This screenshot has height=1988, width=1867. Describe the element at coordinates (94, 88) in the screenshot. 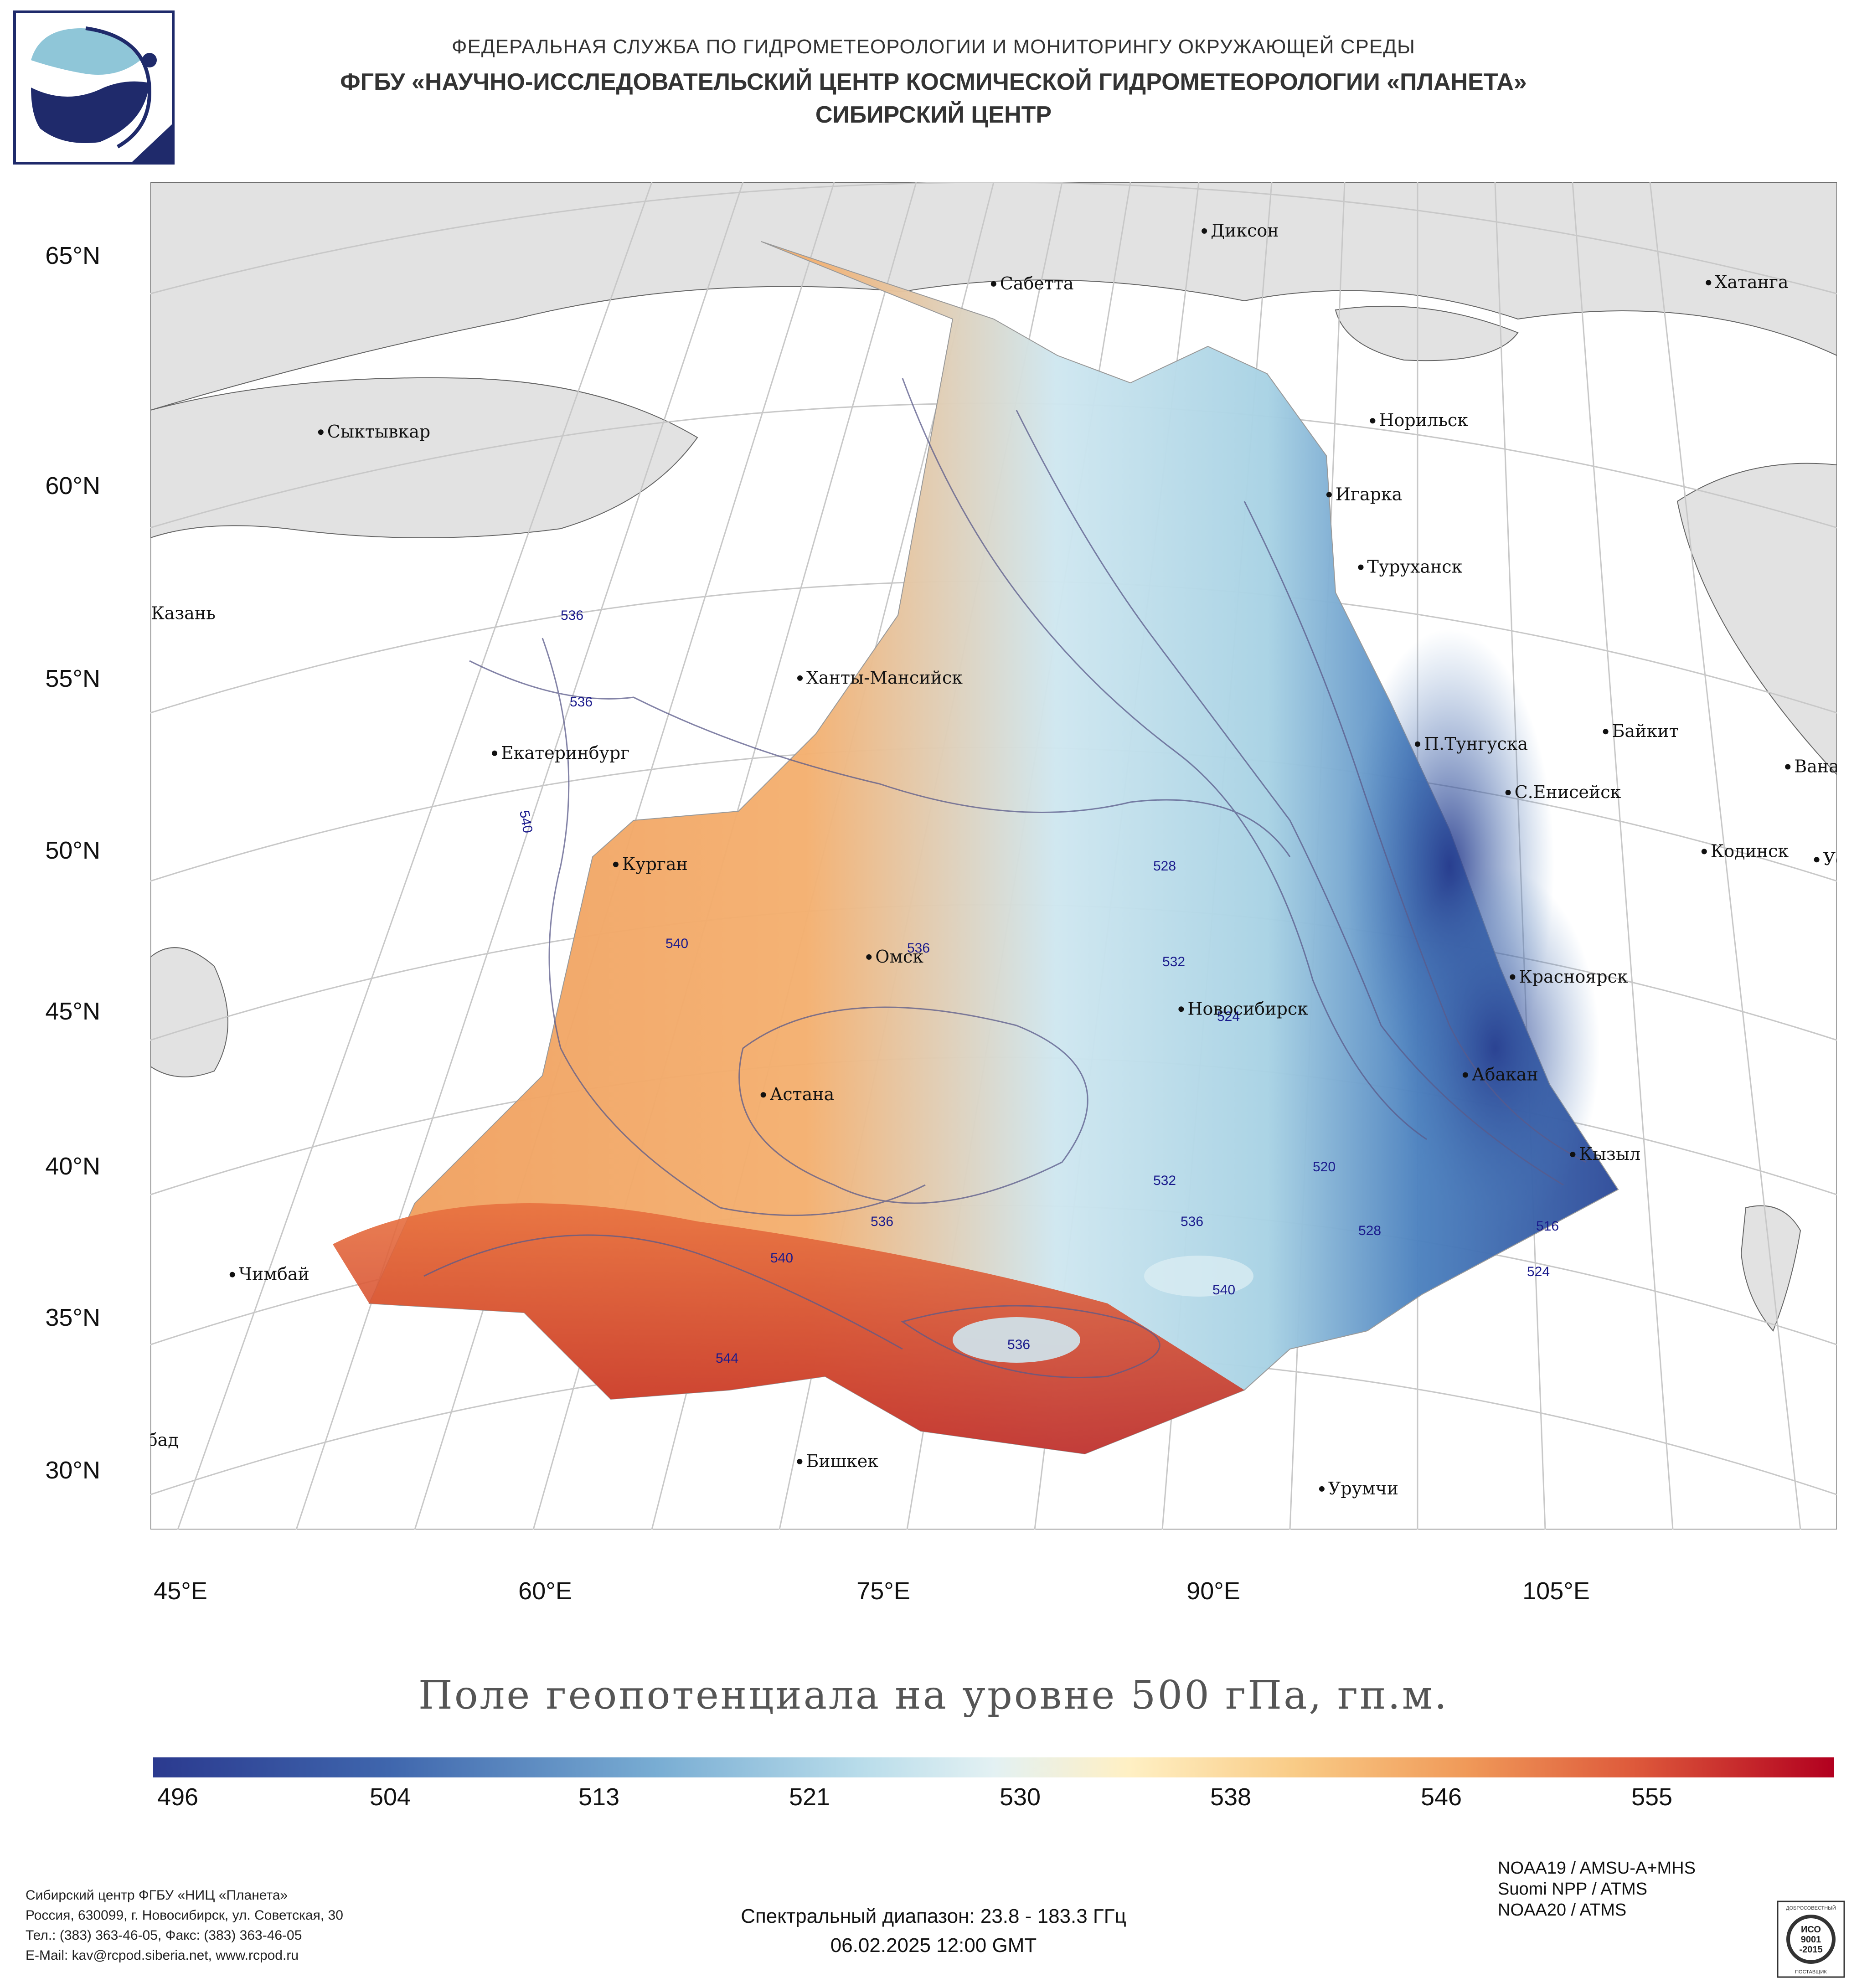

I see `planeta-logo` at that location.